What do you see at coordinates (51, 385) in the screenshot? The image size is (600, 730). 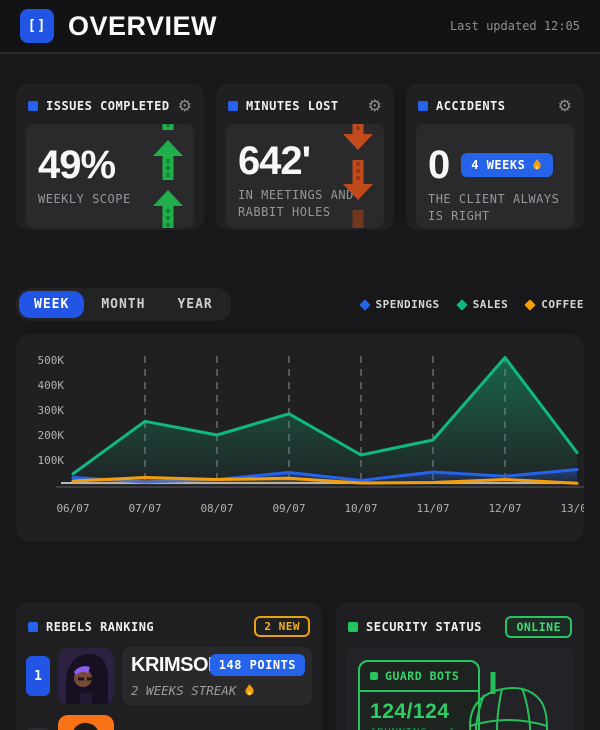 I see `svg-text: 400K` at bounding box center [51, 385].